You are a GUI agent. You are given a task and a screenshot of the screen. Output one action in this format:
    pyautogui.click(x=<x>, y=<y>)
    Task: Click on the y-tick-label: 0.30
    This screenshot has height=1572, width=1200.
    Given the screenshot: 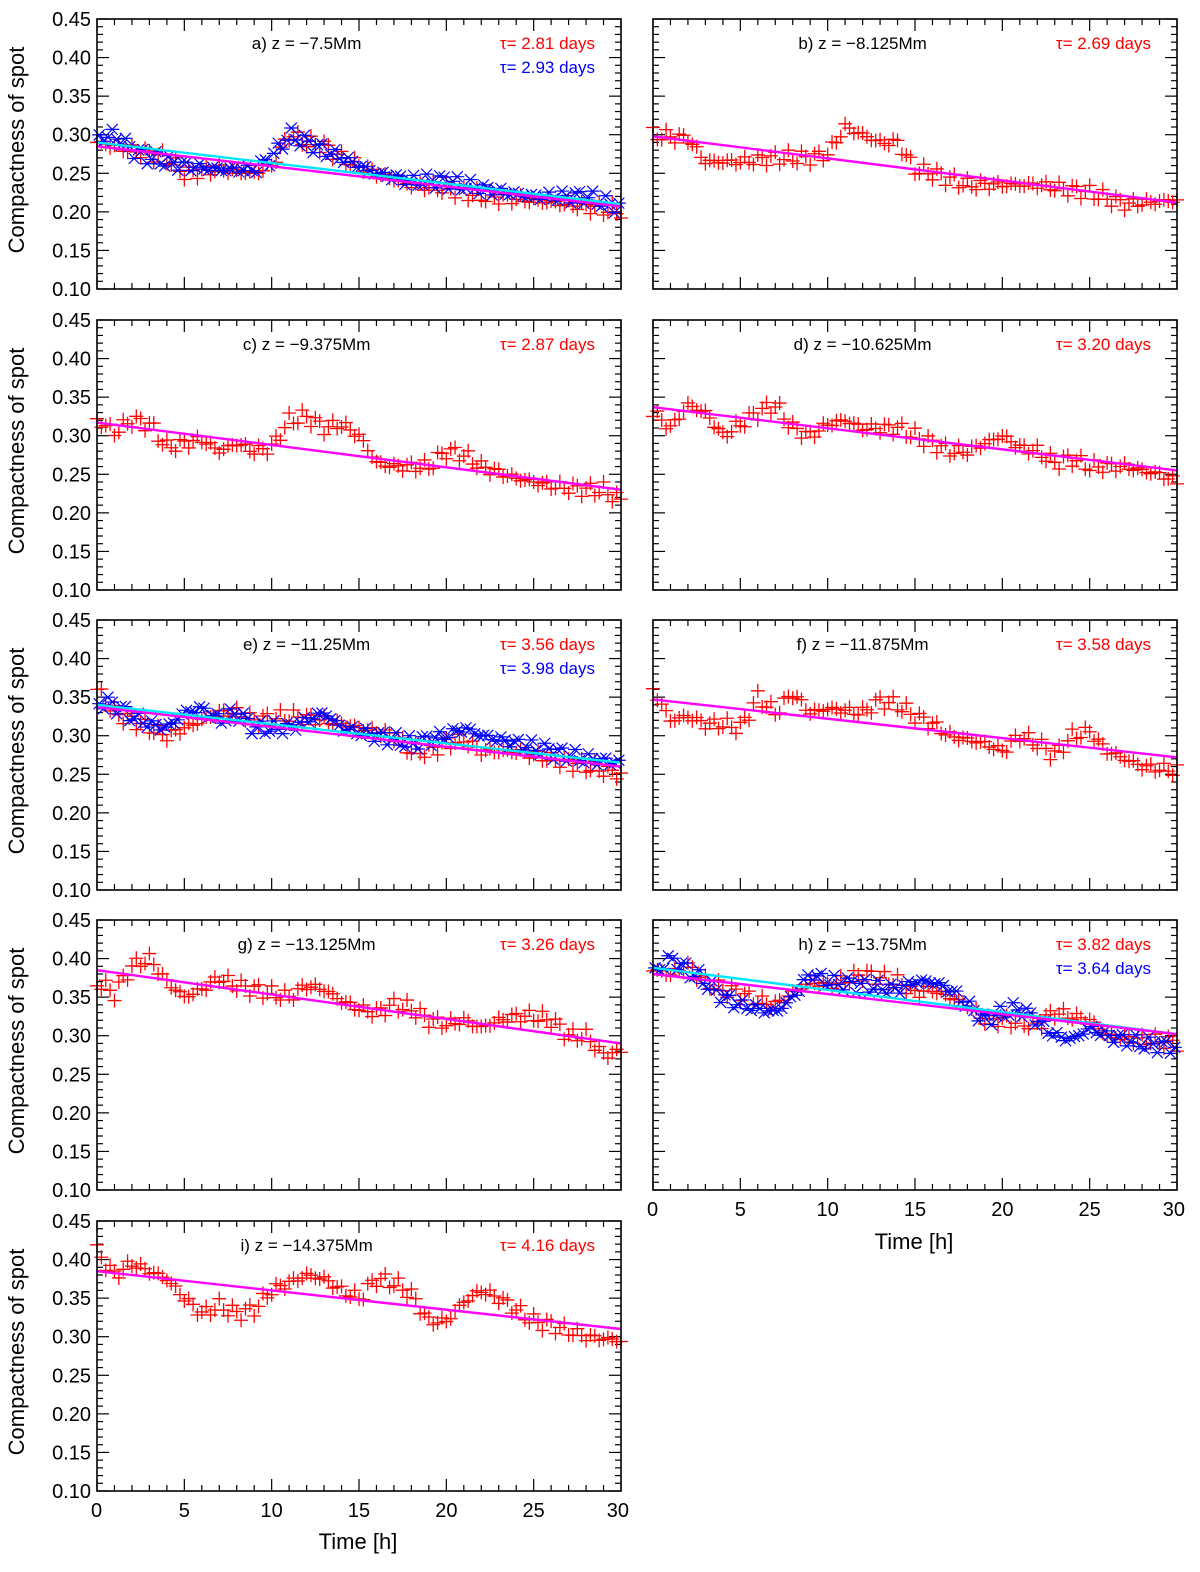 What is the action you would take?
    pyautogui.click(x=71, y=737)
    